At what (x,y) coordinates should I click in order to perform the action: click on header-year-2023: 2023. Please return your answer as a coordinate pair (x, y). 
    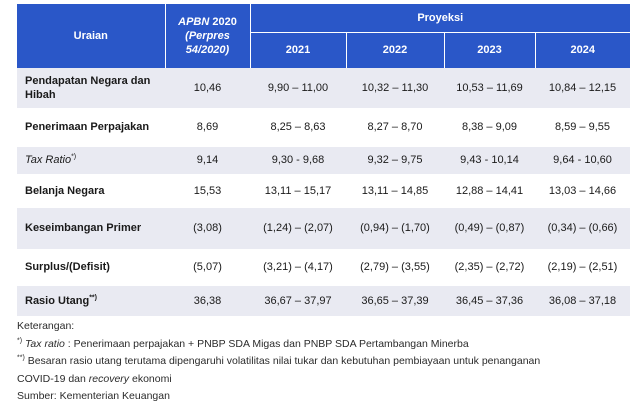
    Looking at the image, I should click on (489, 49).